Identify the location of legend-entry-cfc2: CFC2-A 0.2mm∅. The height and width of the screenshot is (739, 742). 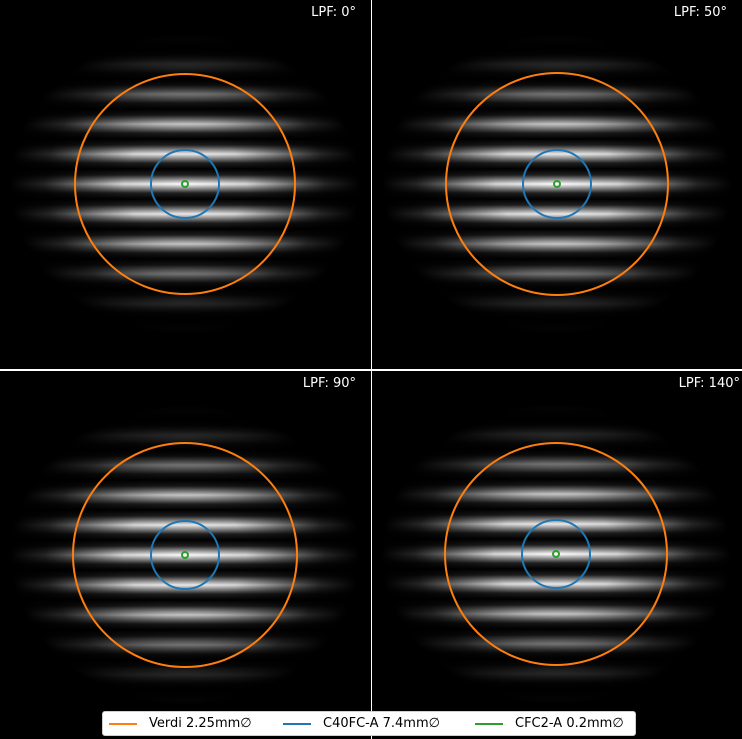
(549, 723).